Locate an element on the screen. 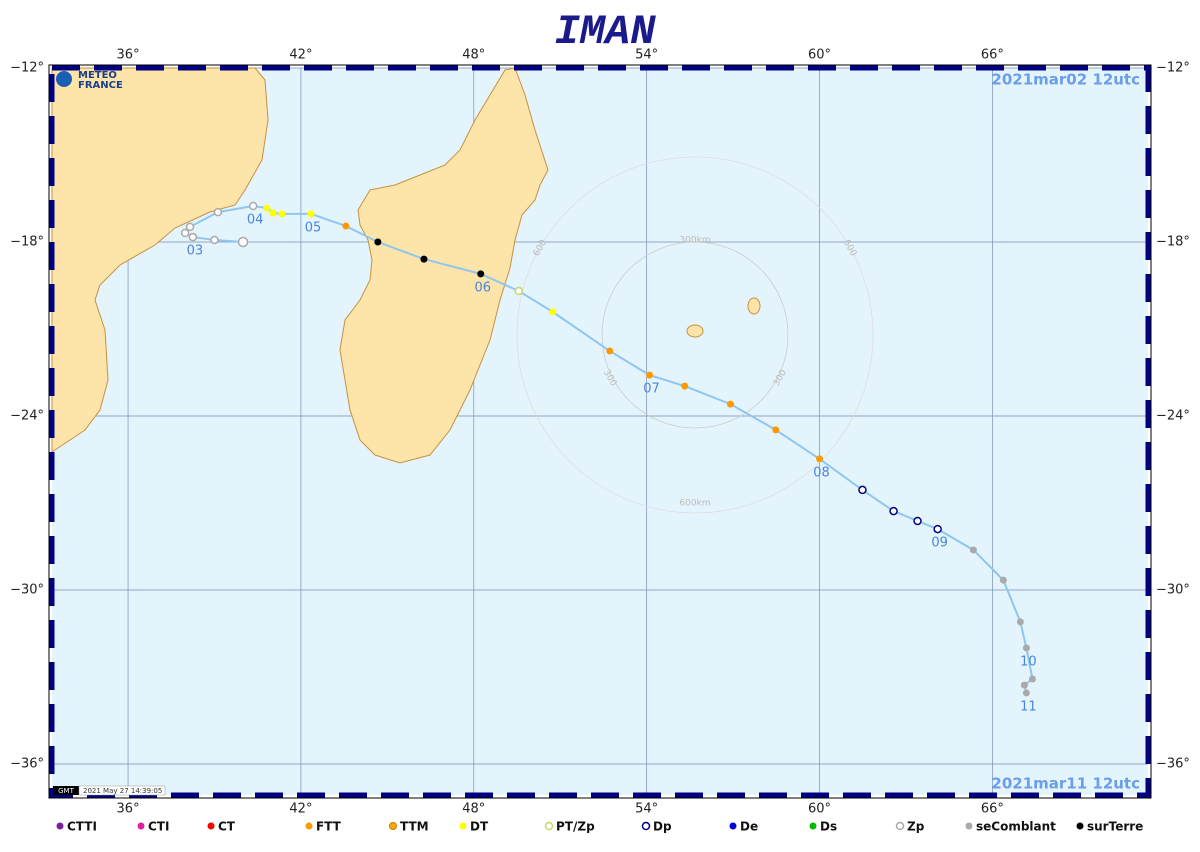 The image size is (1200, 852). legend-label: seComblant is located at coordinates (1016, 827).